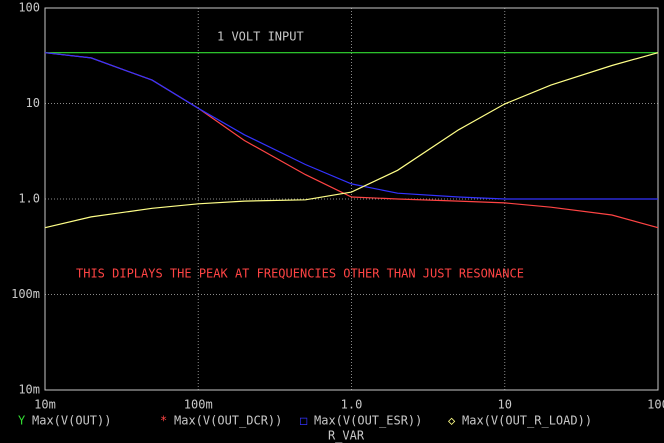 This screenshot has height=443, width=664. Describe the element at coordinates (228, 421) in the screenshot. I see `legend-label: Max(V(OUT_DCR))` at that location.